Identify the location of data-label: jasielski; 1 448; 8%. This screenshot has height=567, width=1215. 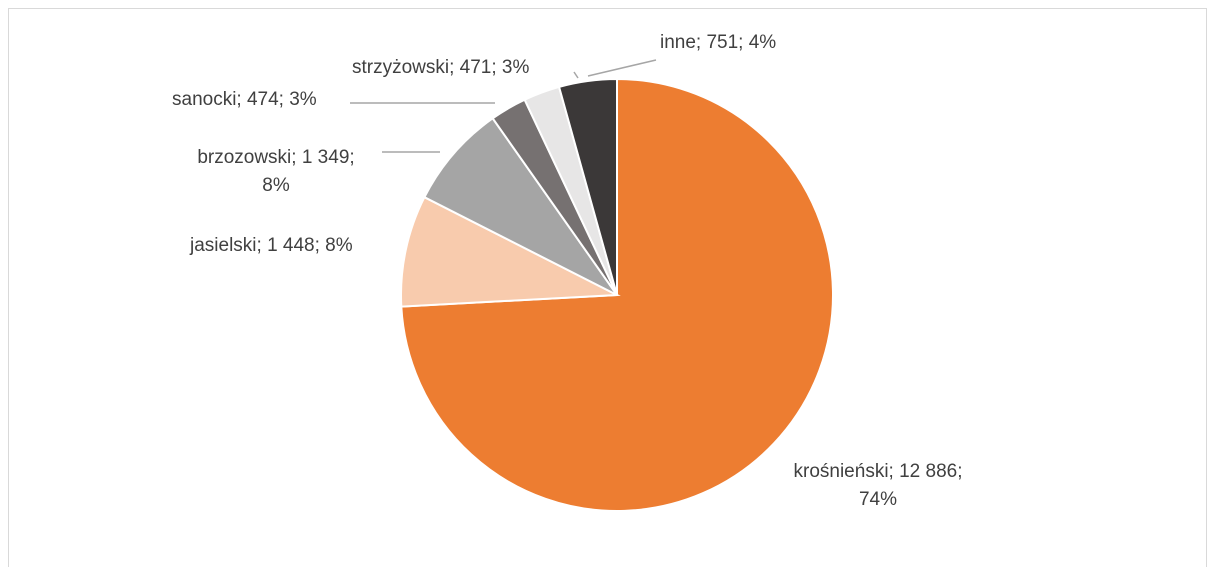
(271, 245).